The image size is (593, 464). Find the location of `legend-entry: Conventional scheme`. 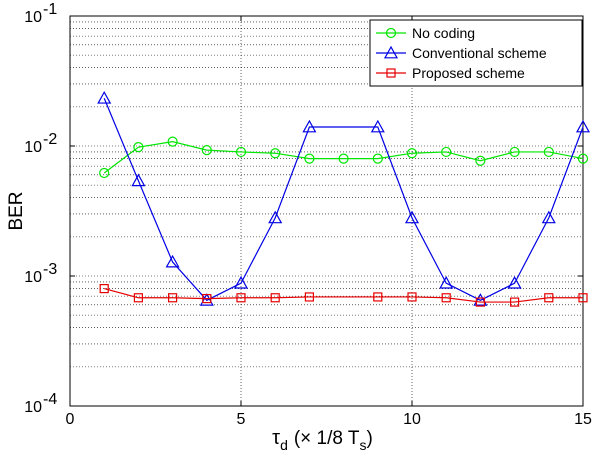

legend-entry: Conventional scheme is located at coordinates (461, 53).